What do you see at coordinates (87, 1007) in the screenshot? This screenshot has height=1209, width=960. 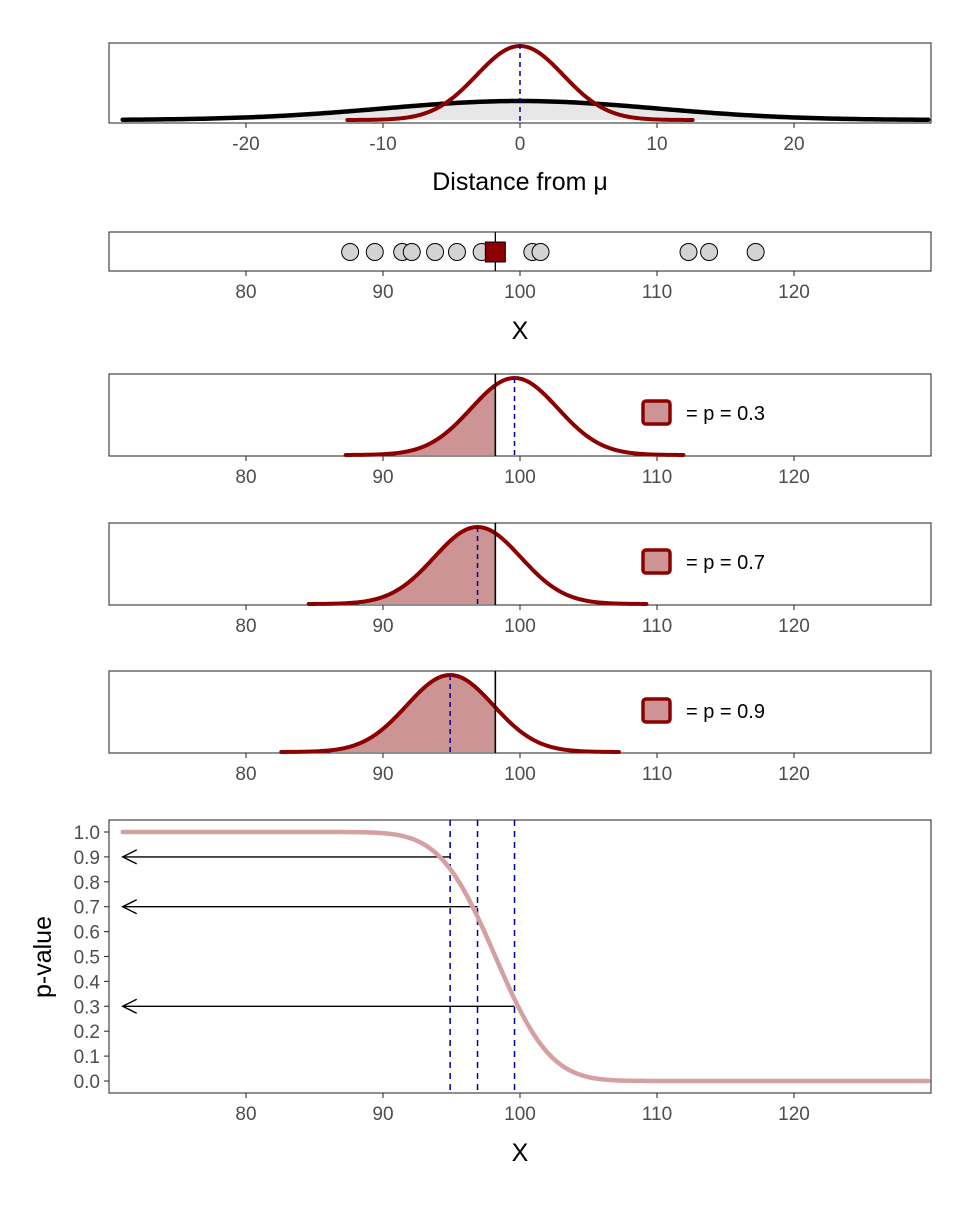 I see `panel-p-value-ytick-label: 0.3` at bounding box center [87, 1007].